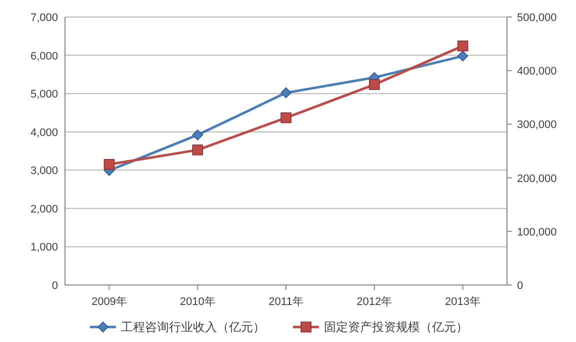 The width and height of the screenshot is (576, 342). Describe the element at coordinates (537, 72) in the screenshot. I see `y2-tick-label: 400,000` at that location.